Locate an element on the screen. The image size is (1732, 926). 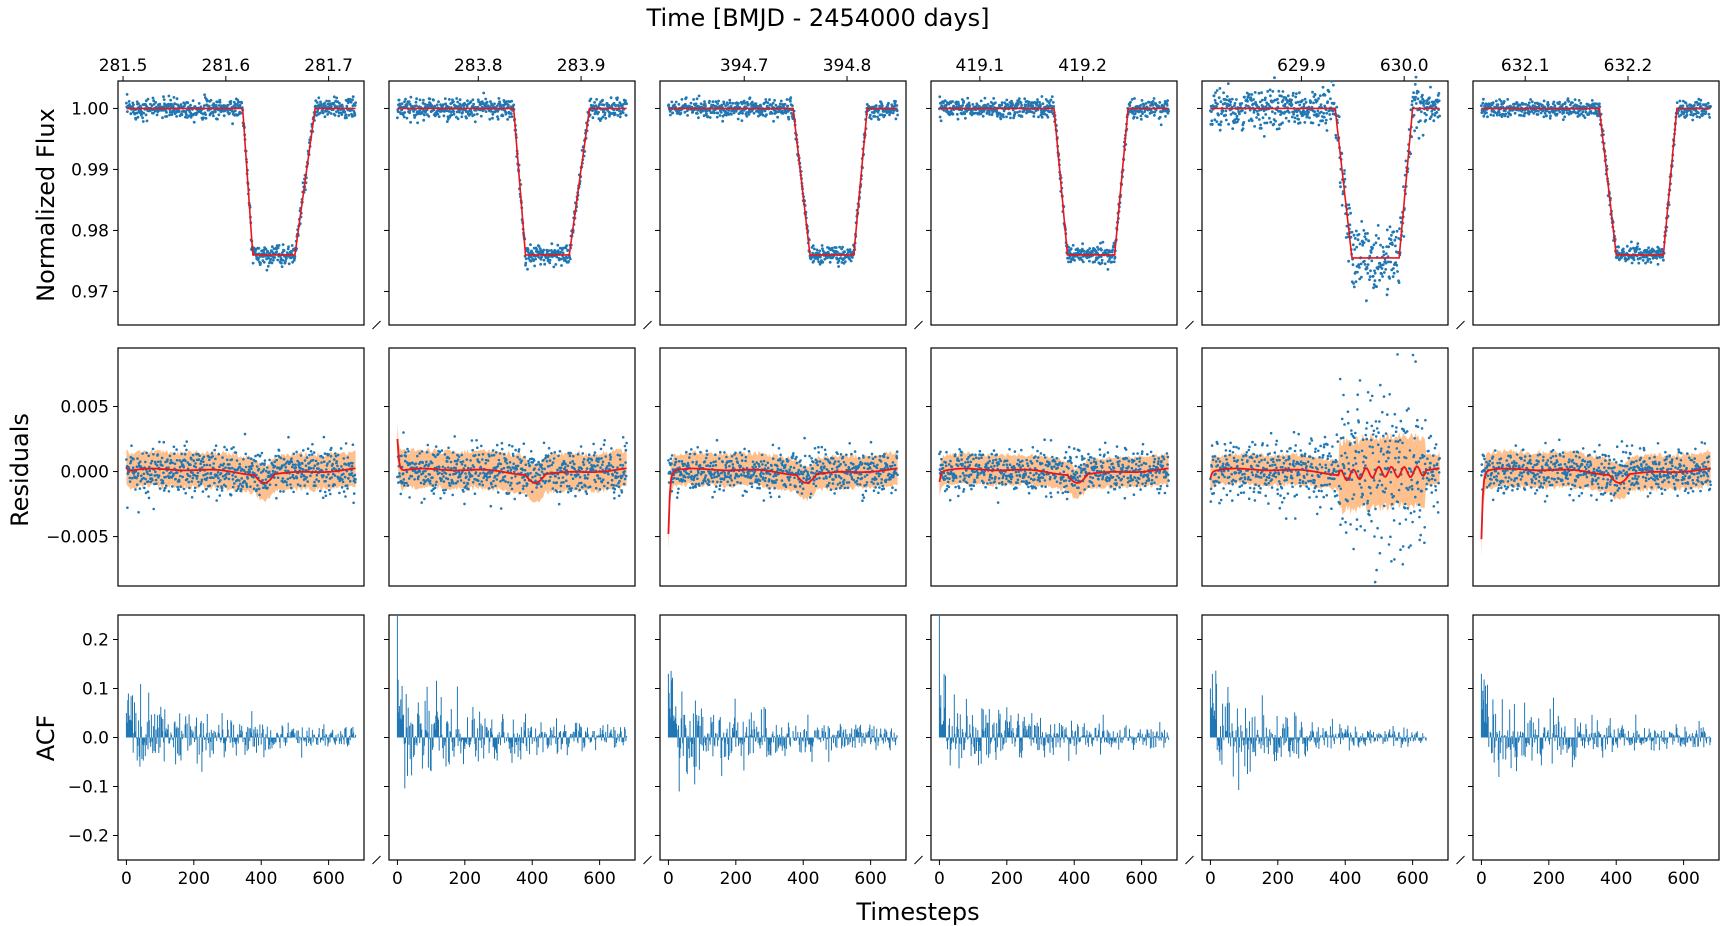
acf-ytick-label: 0.2 is located at coordinates (95, 641).